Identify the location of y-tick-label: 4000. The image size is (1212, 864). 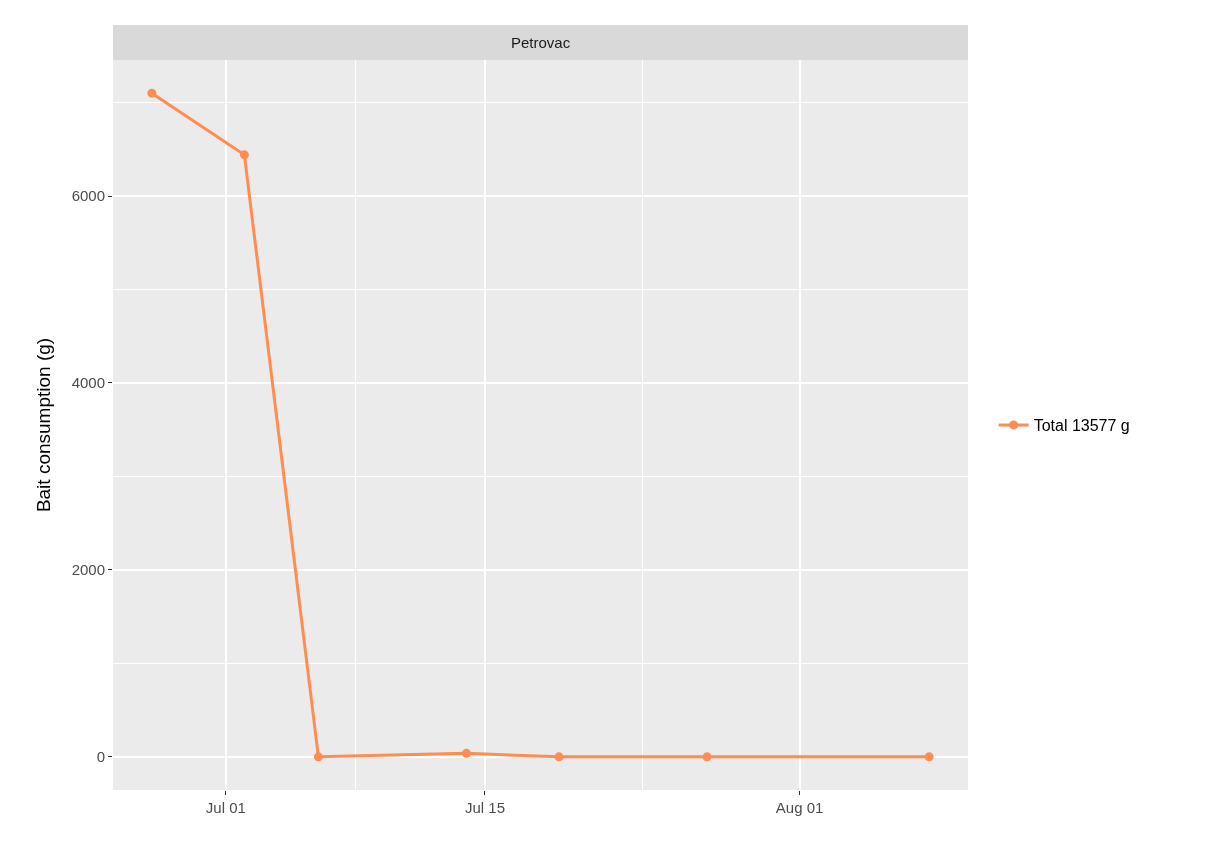
(88, 383).